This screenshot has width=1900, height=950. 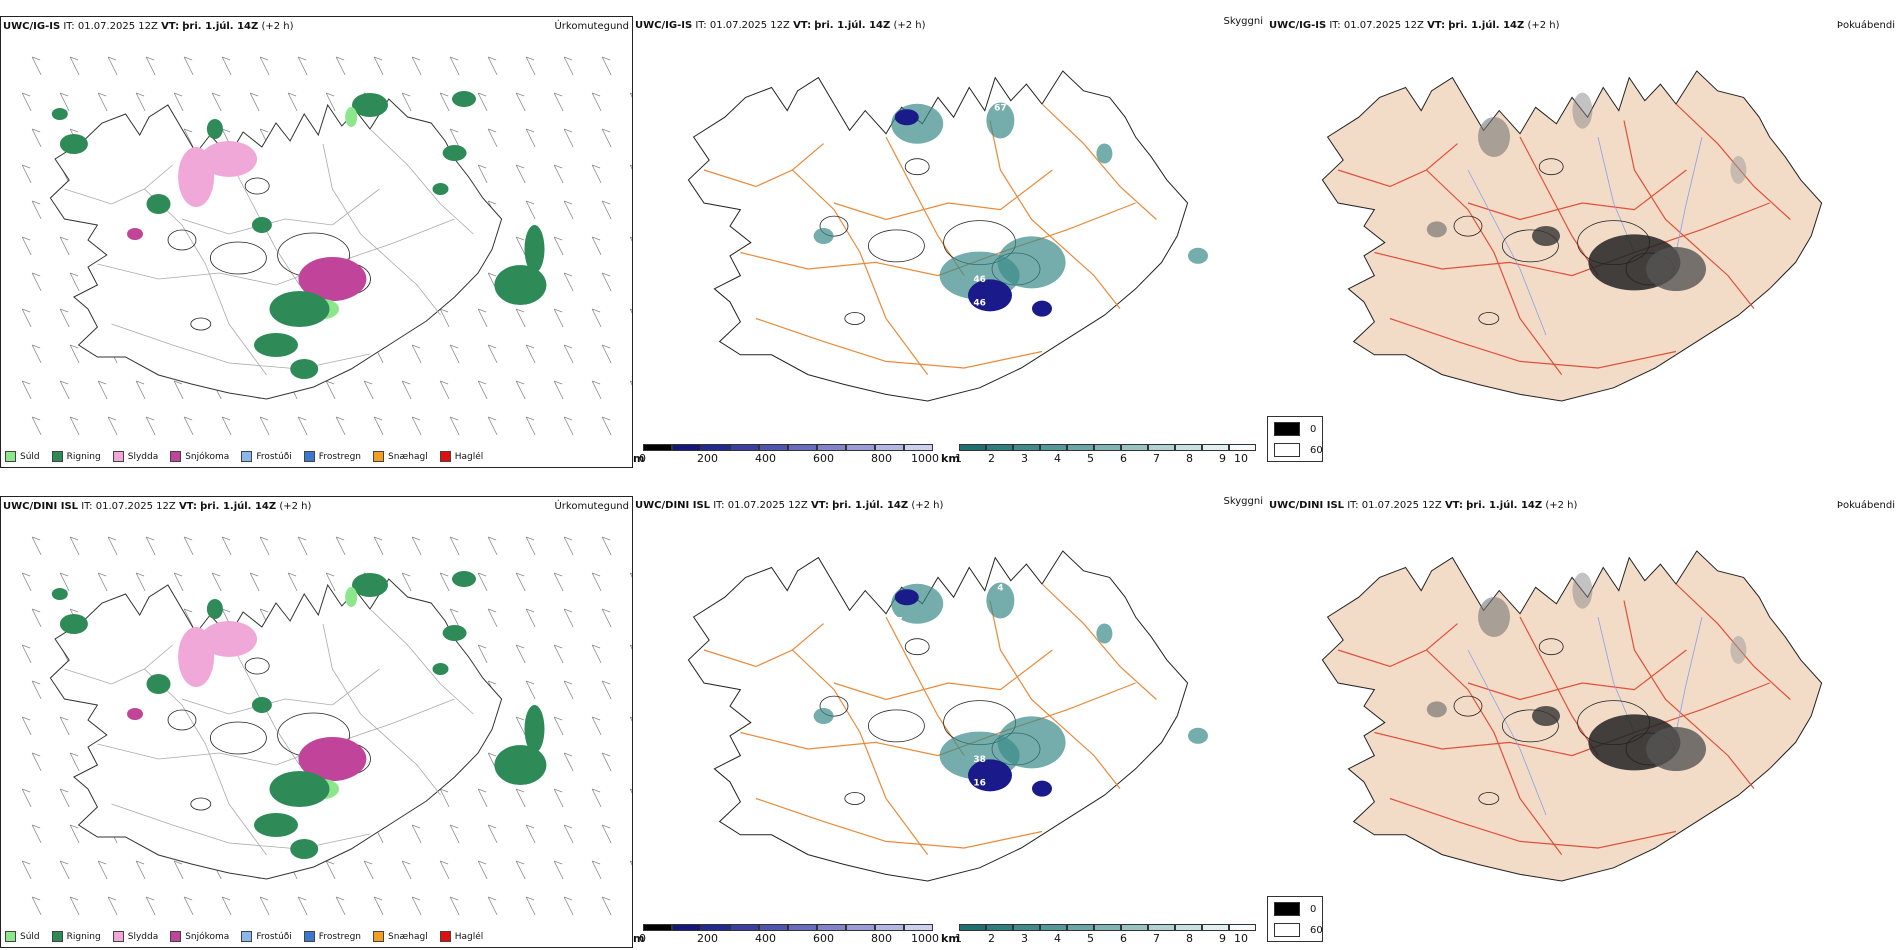 What do you see at coordinates (1287, 930) in the screenshot?
I see `fog-legend-swatch` at bounding box center [1287, 930].